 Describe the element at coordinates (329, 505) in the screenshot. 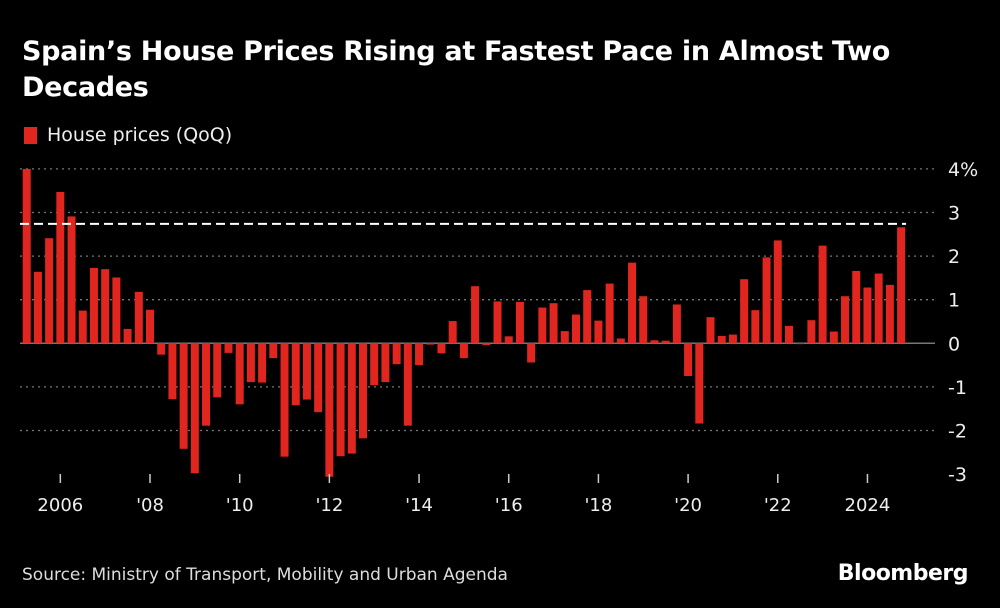

I see `x-tick-label: '12` at that location.